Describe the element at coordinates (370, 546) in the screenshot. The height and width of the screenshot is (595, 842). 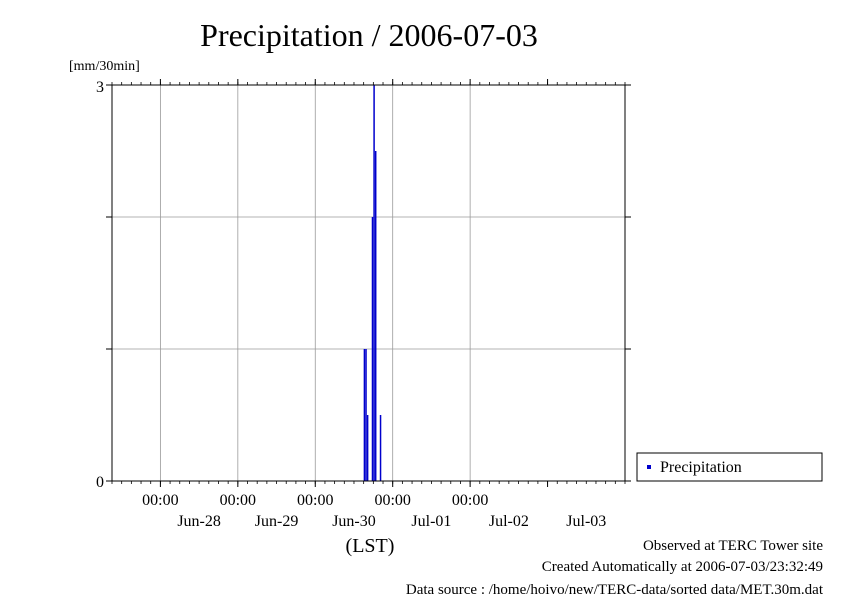
I see `x-axis-label: (LST)` at that location.